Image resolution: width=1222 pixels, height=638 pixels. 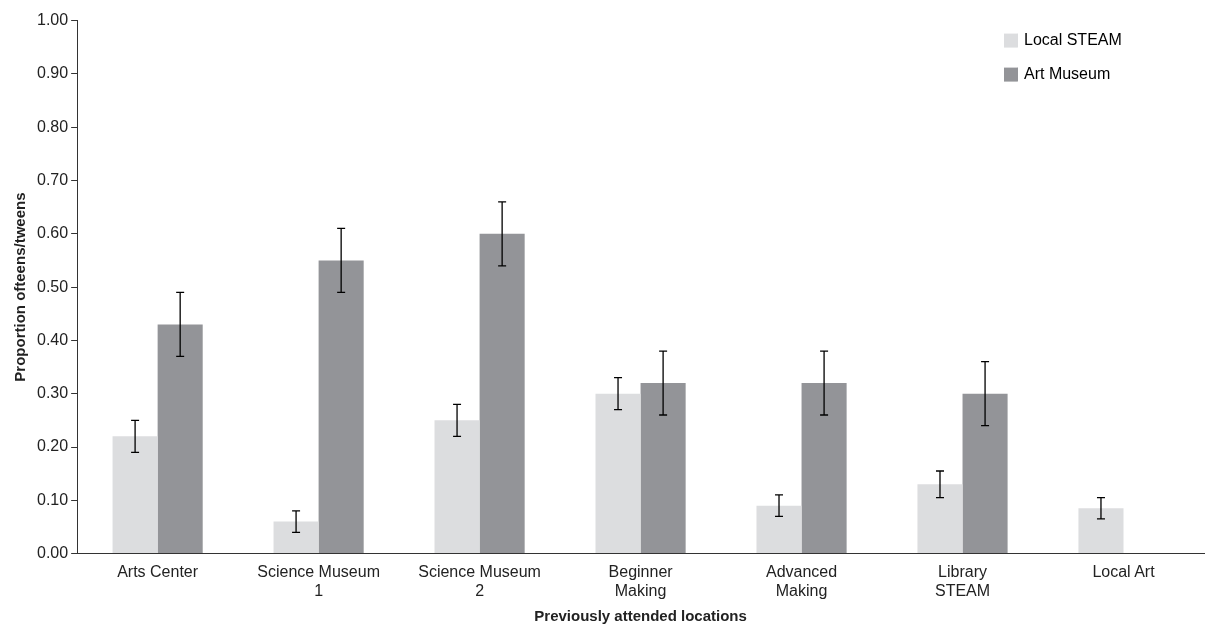 What do you see at coordinates (53, 20) in the screenshot?
I see `y-tick-label: 1.00` at bounding box center [53, 20].